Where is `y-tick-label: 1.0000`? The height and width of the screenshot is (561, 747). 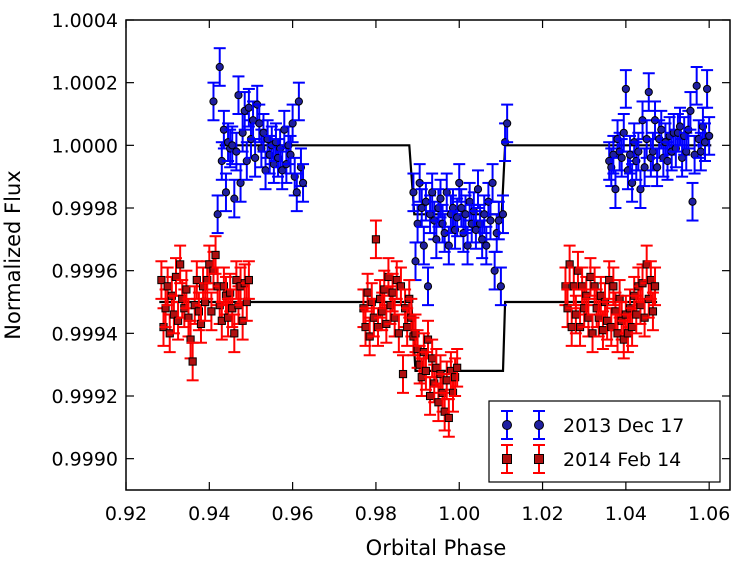
y-tick-label: 1.0000 is located at coordinates (85, 146).